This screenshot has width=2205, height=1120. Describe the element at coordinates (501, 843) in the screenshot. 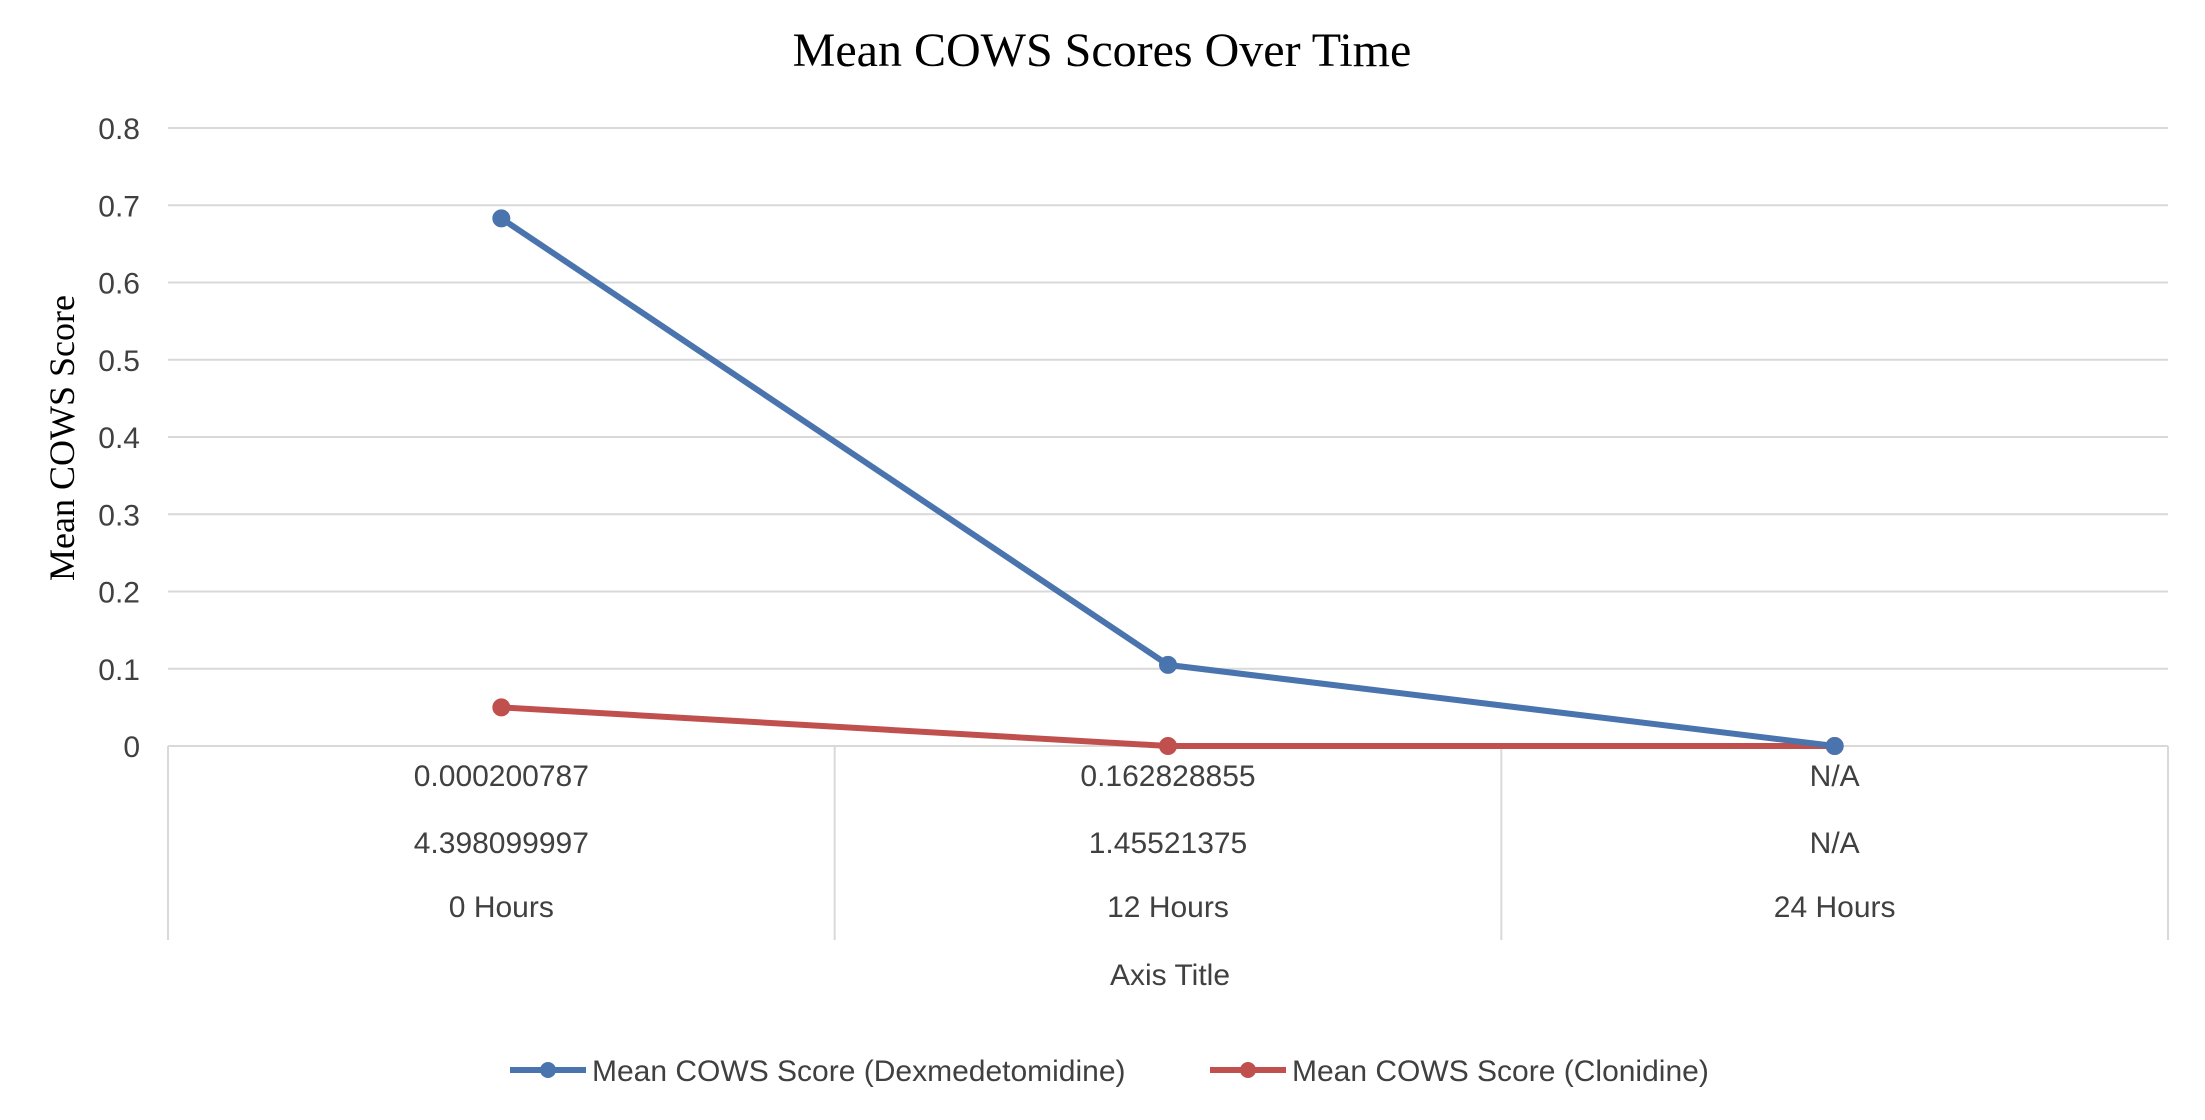

I see `table-cell: 4.398099997` at that location.